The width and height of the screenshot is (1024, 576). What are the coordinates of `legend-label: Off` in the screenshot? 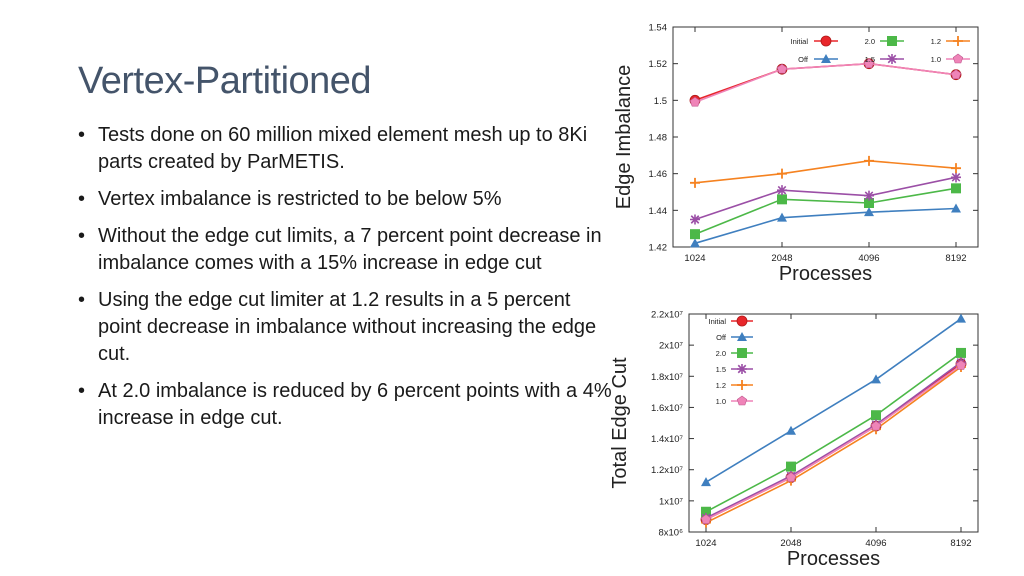 It's located at (721, 337).